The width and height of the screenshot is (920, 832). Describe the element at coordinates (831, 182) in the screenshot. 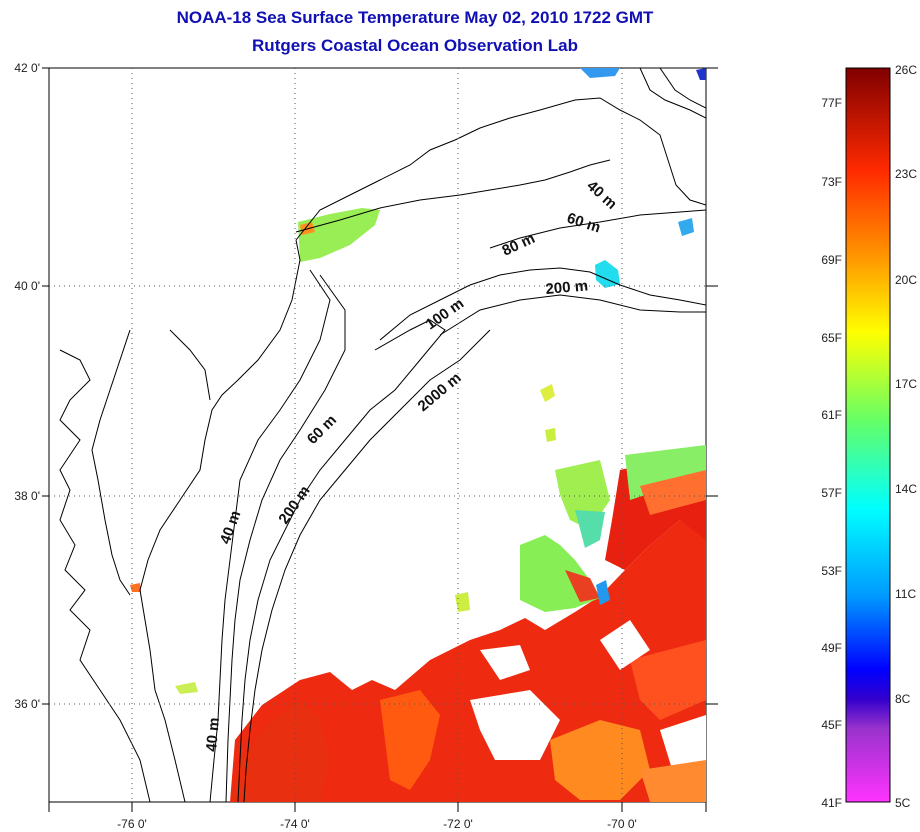

I see `colorbar-f-label: 73F` at that location.